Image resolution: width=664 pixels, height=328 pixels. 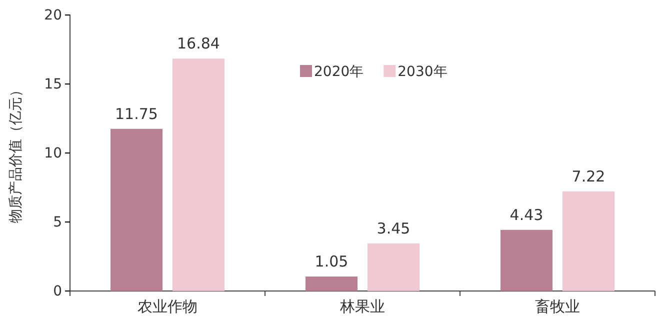 What do you see at coordinates (589, 176) in the screenshot?
I see `data-label: 7.22` at bounding box center [589, 176].